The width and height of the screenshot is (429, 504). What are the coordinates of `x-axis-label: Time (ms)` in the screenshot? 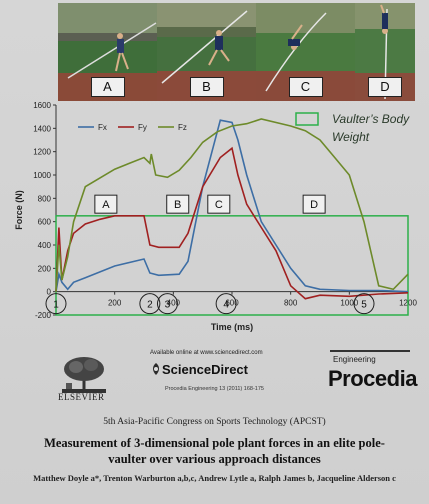 It's located at (232, 327).